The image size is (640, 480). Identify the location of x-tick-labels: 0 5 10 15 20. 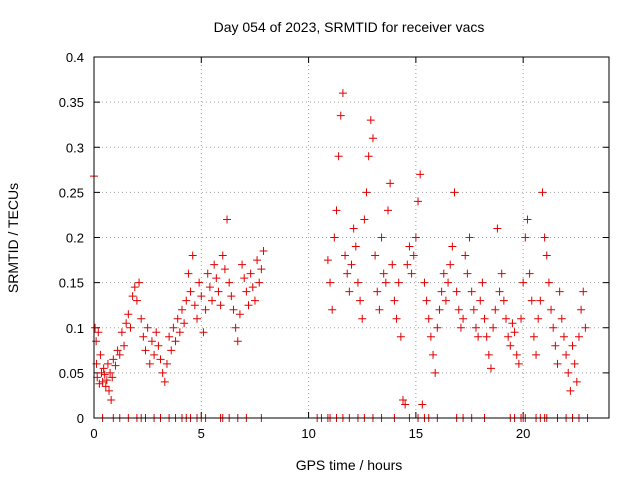
(310, 433).